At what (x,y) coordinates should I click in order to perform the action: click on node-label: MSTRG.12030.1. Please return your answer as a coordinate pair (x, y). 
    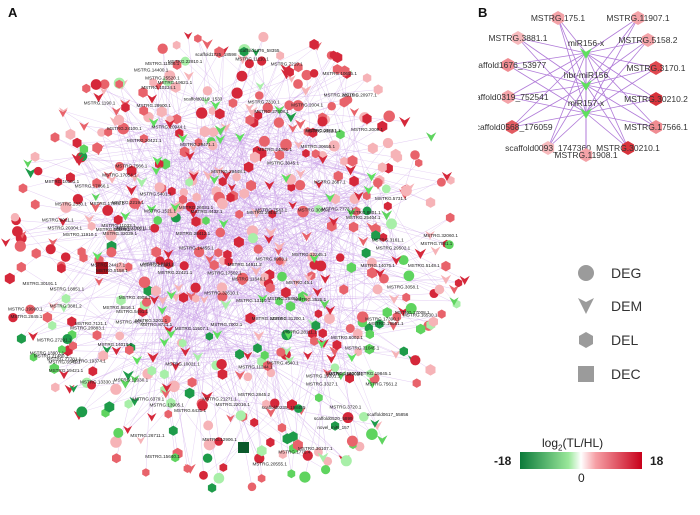
    Looking at the image, I should click on (131, 380).